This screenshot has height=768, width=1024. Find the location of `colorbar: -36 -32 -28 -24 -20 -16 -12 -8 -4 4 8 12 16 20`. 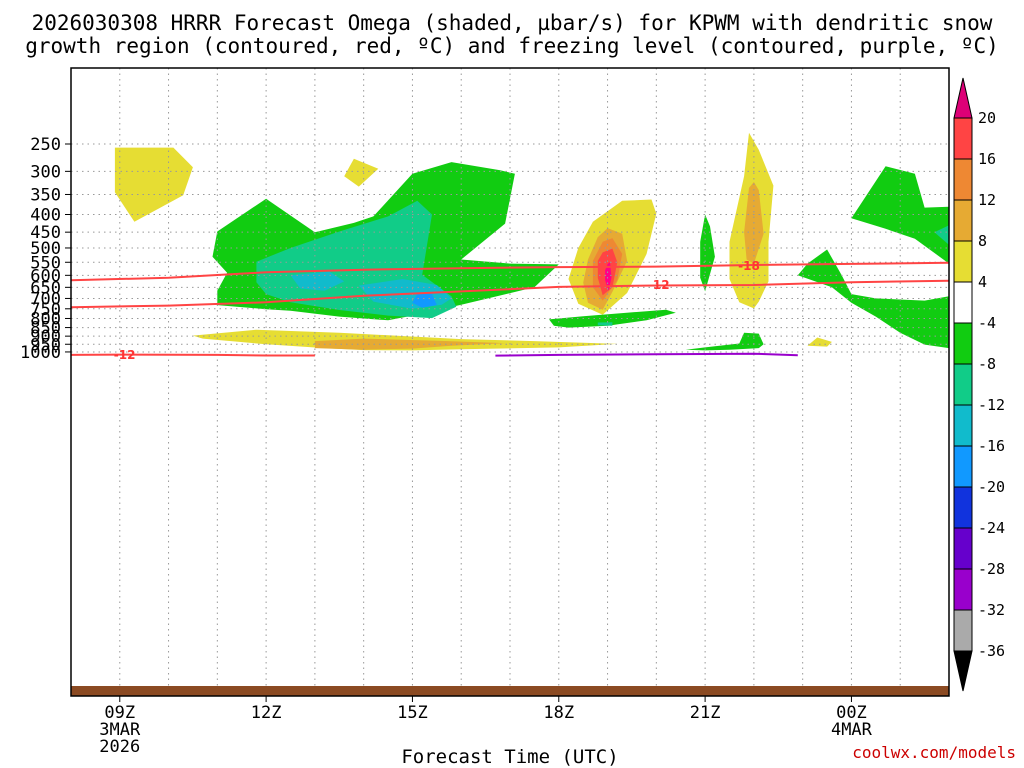

colorbar: -36 -32 -28 -24 -20 -16 -12 -8 -4 4 8 12 16 20 is located at coordinates (979, 384).